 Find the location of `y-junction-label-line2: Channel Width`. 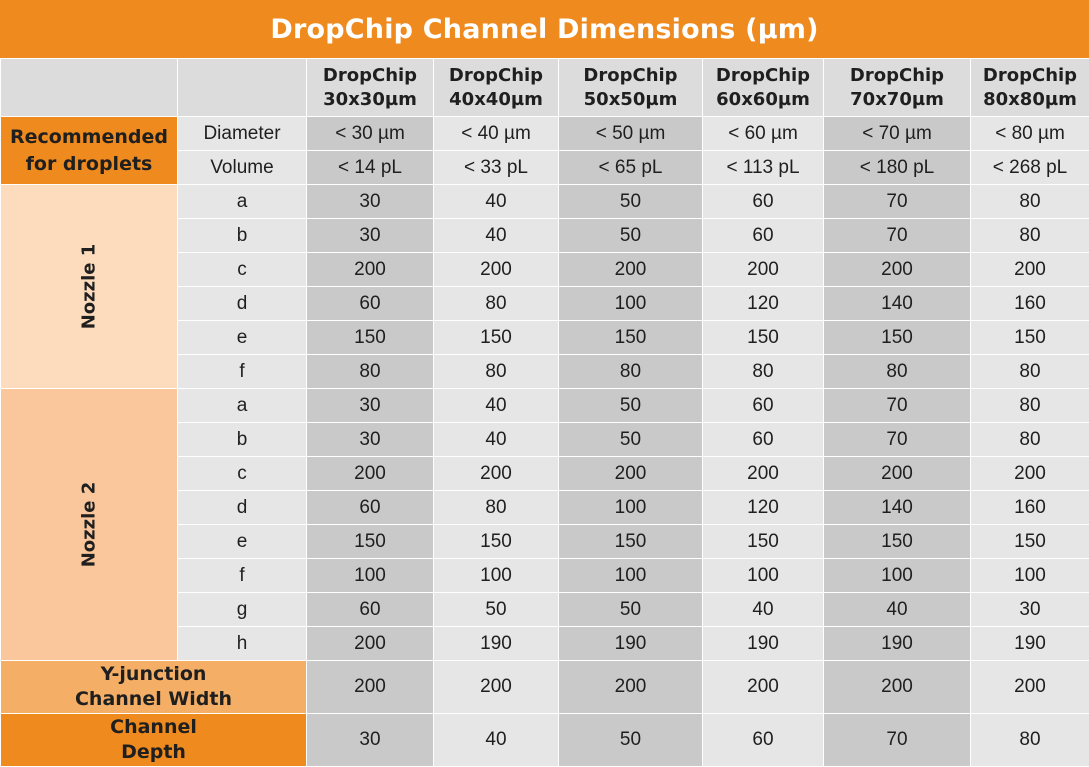

y-junction-label-line2: Channel Width is located at coordinates (153, 699).